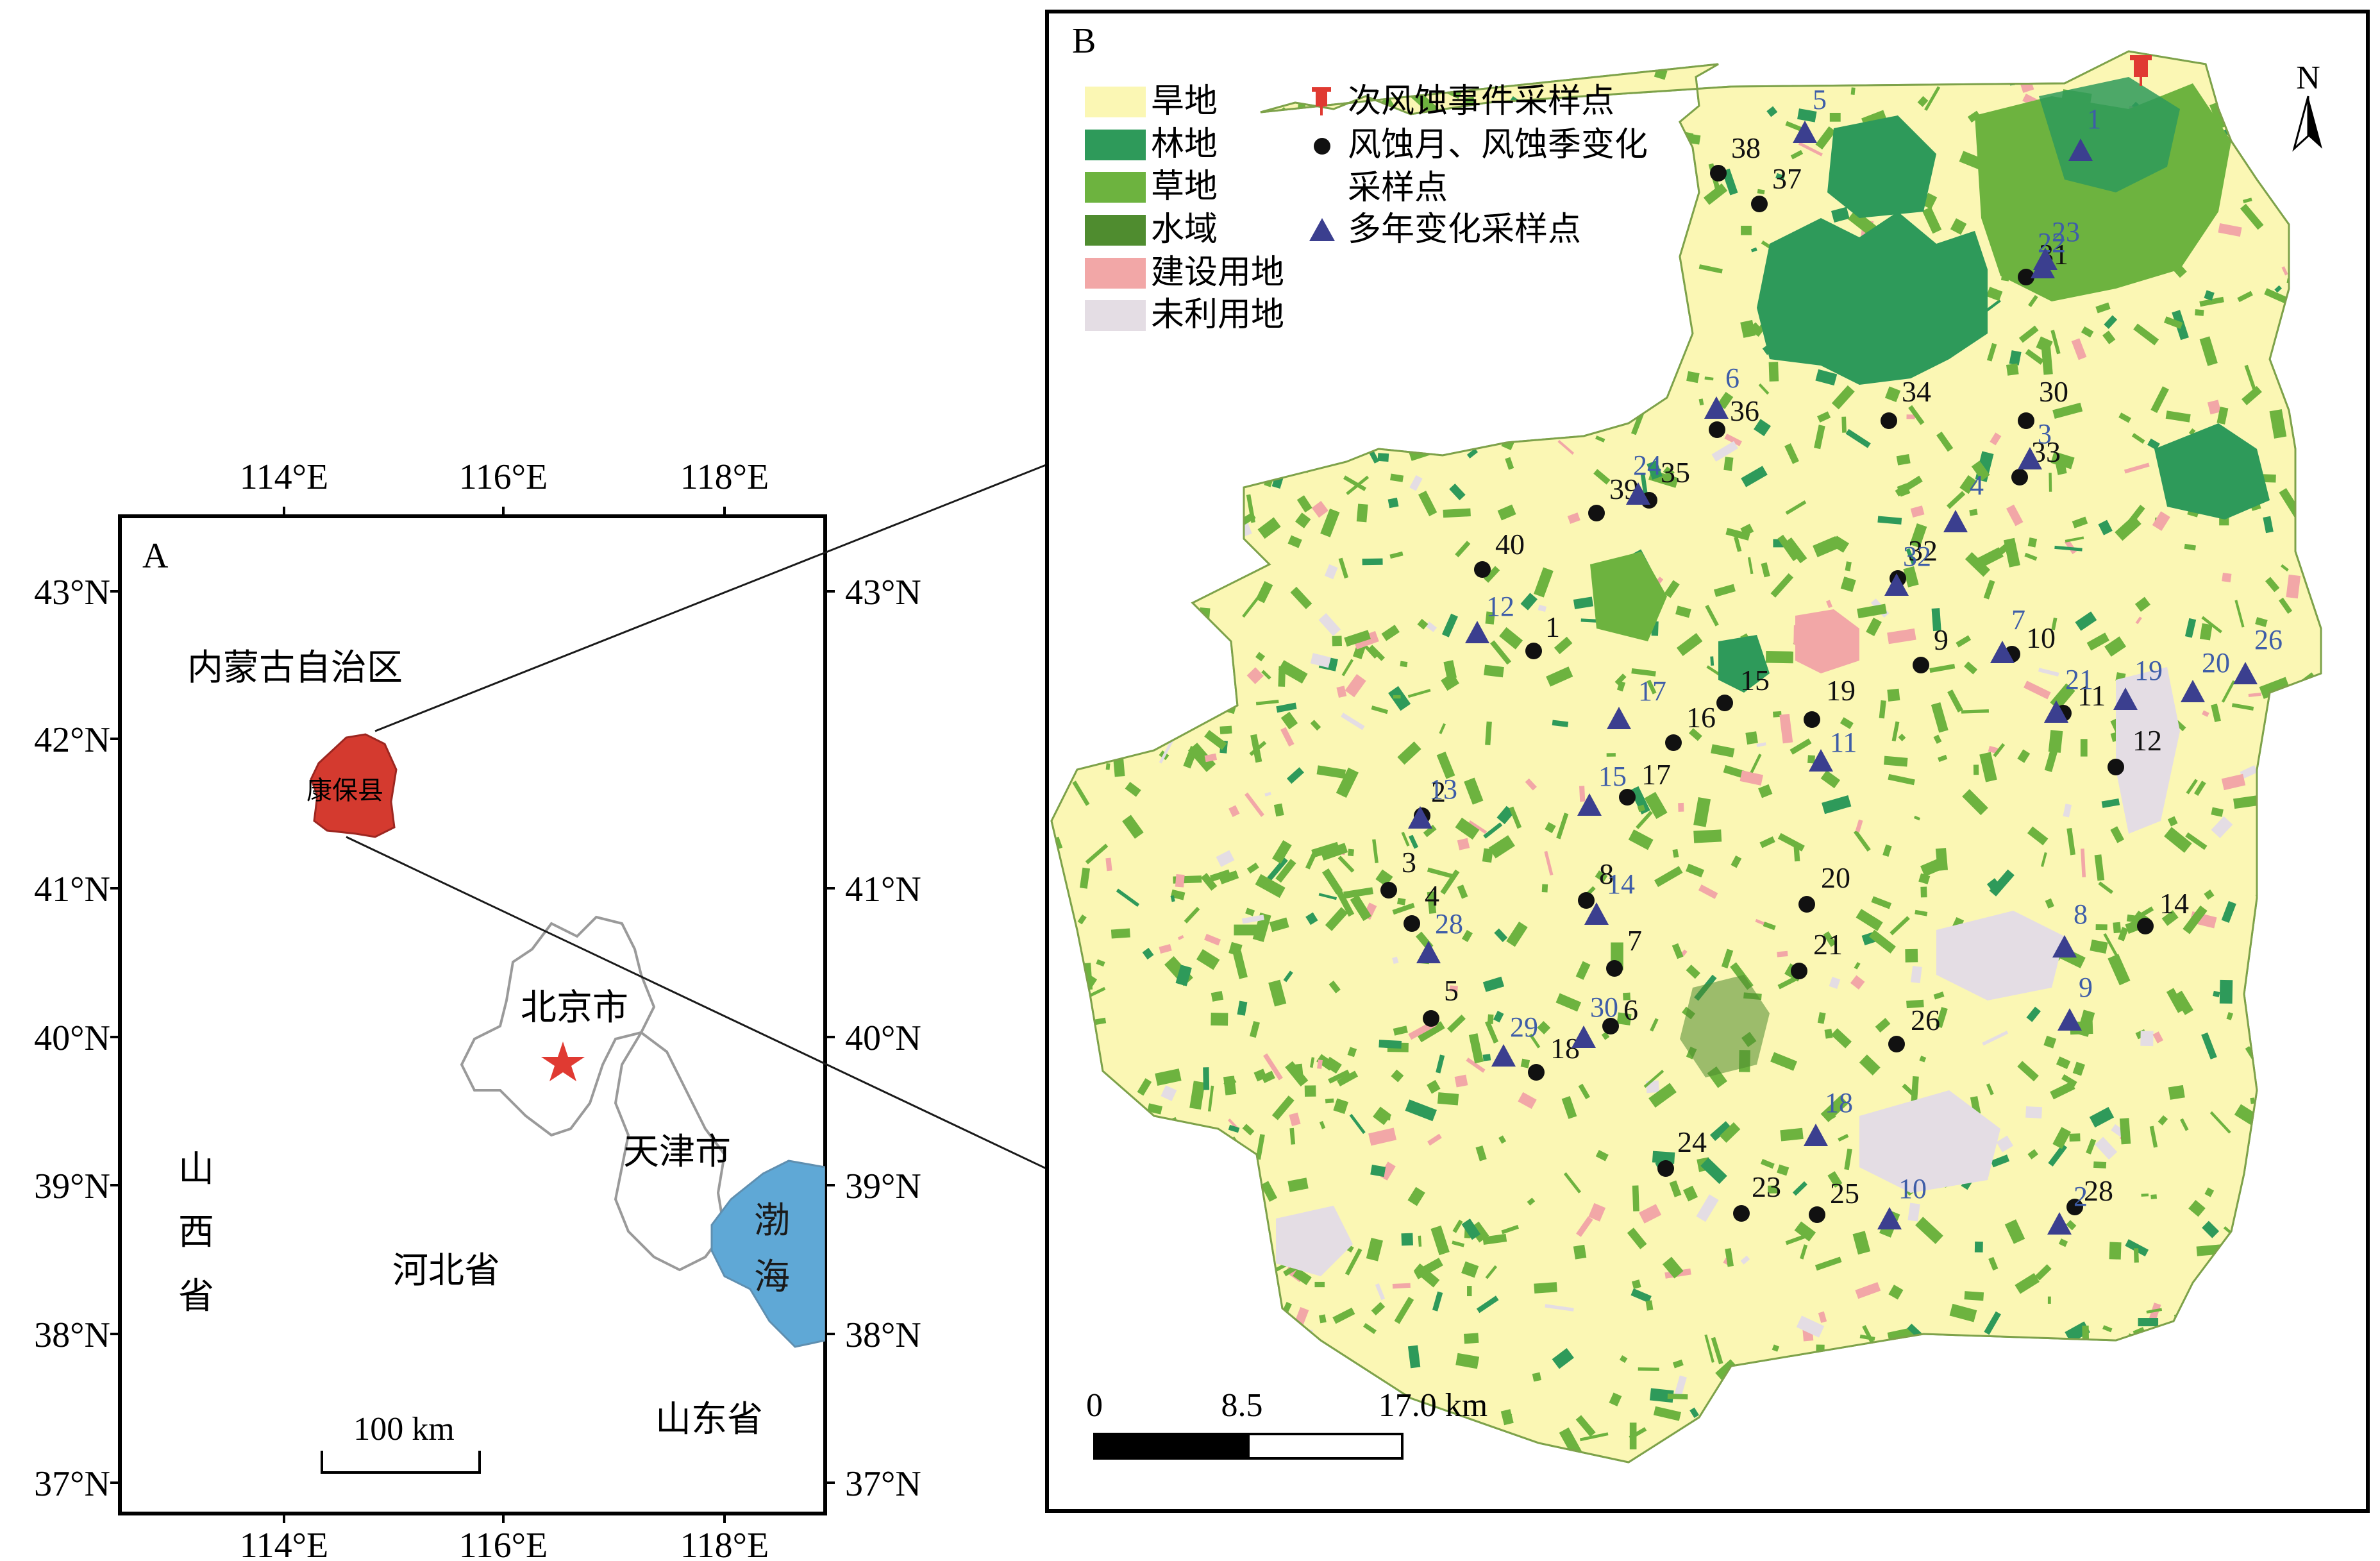  I want to click on panel-b-scale-mid: 8.5, so click(1242, 1405).